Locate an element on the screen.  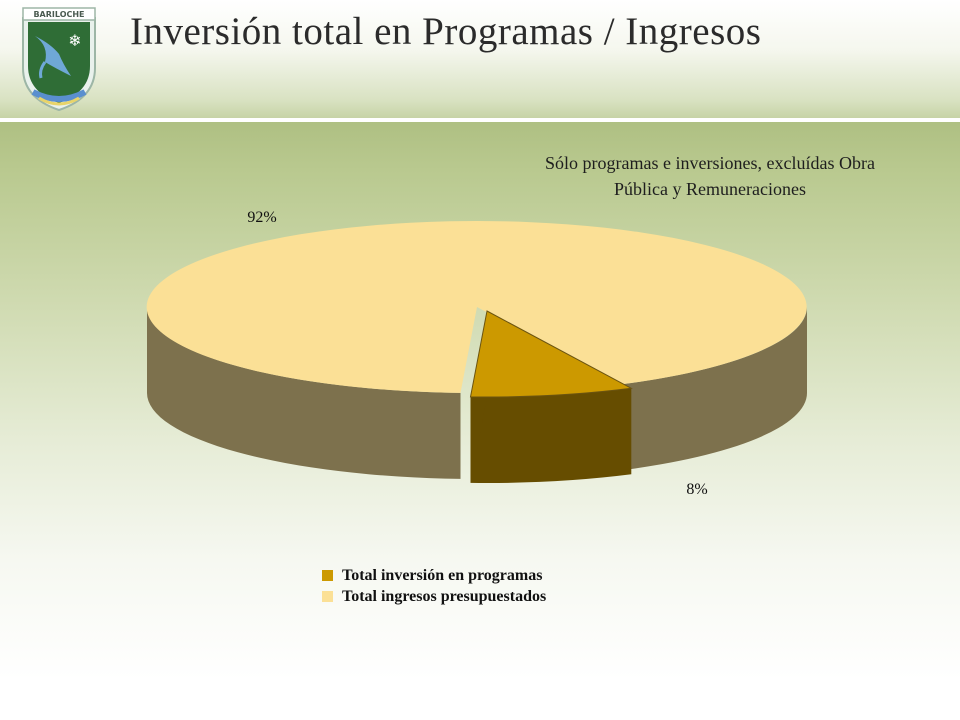
header-divider is located at coordinates (480, 120).